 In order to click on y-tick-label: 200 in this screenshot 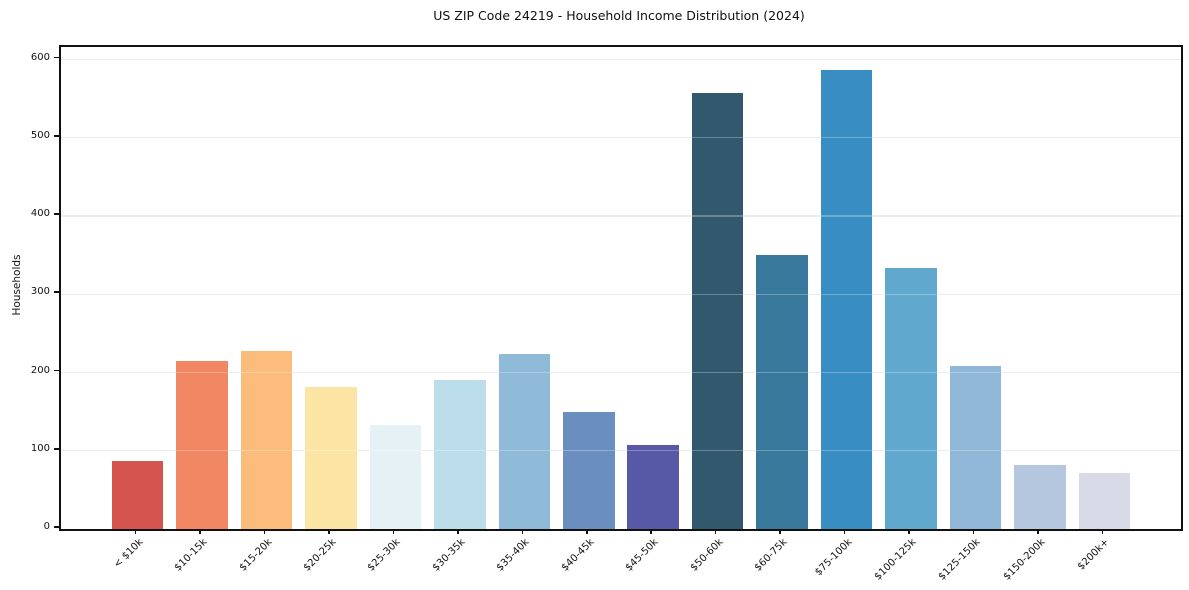, I will do `click(40, 370)`.